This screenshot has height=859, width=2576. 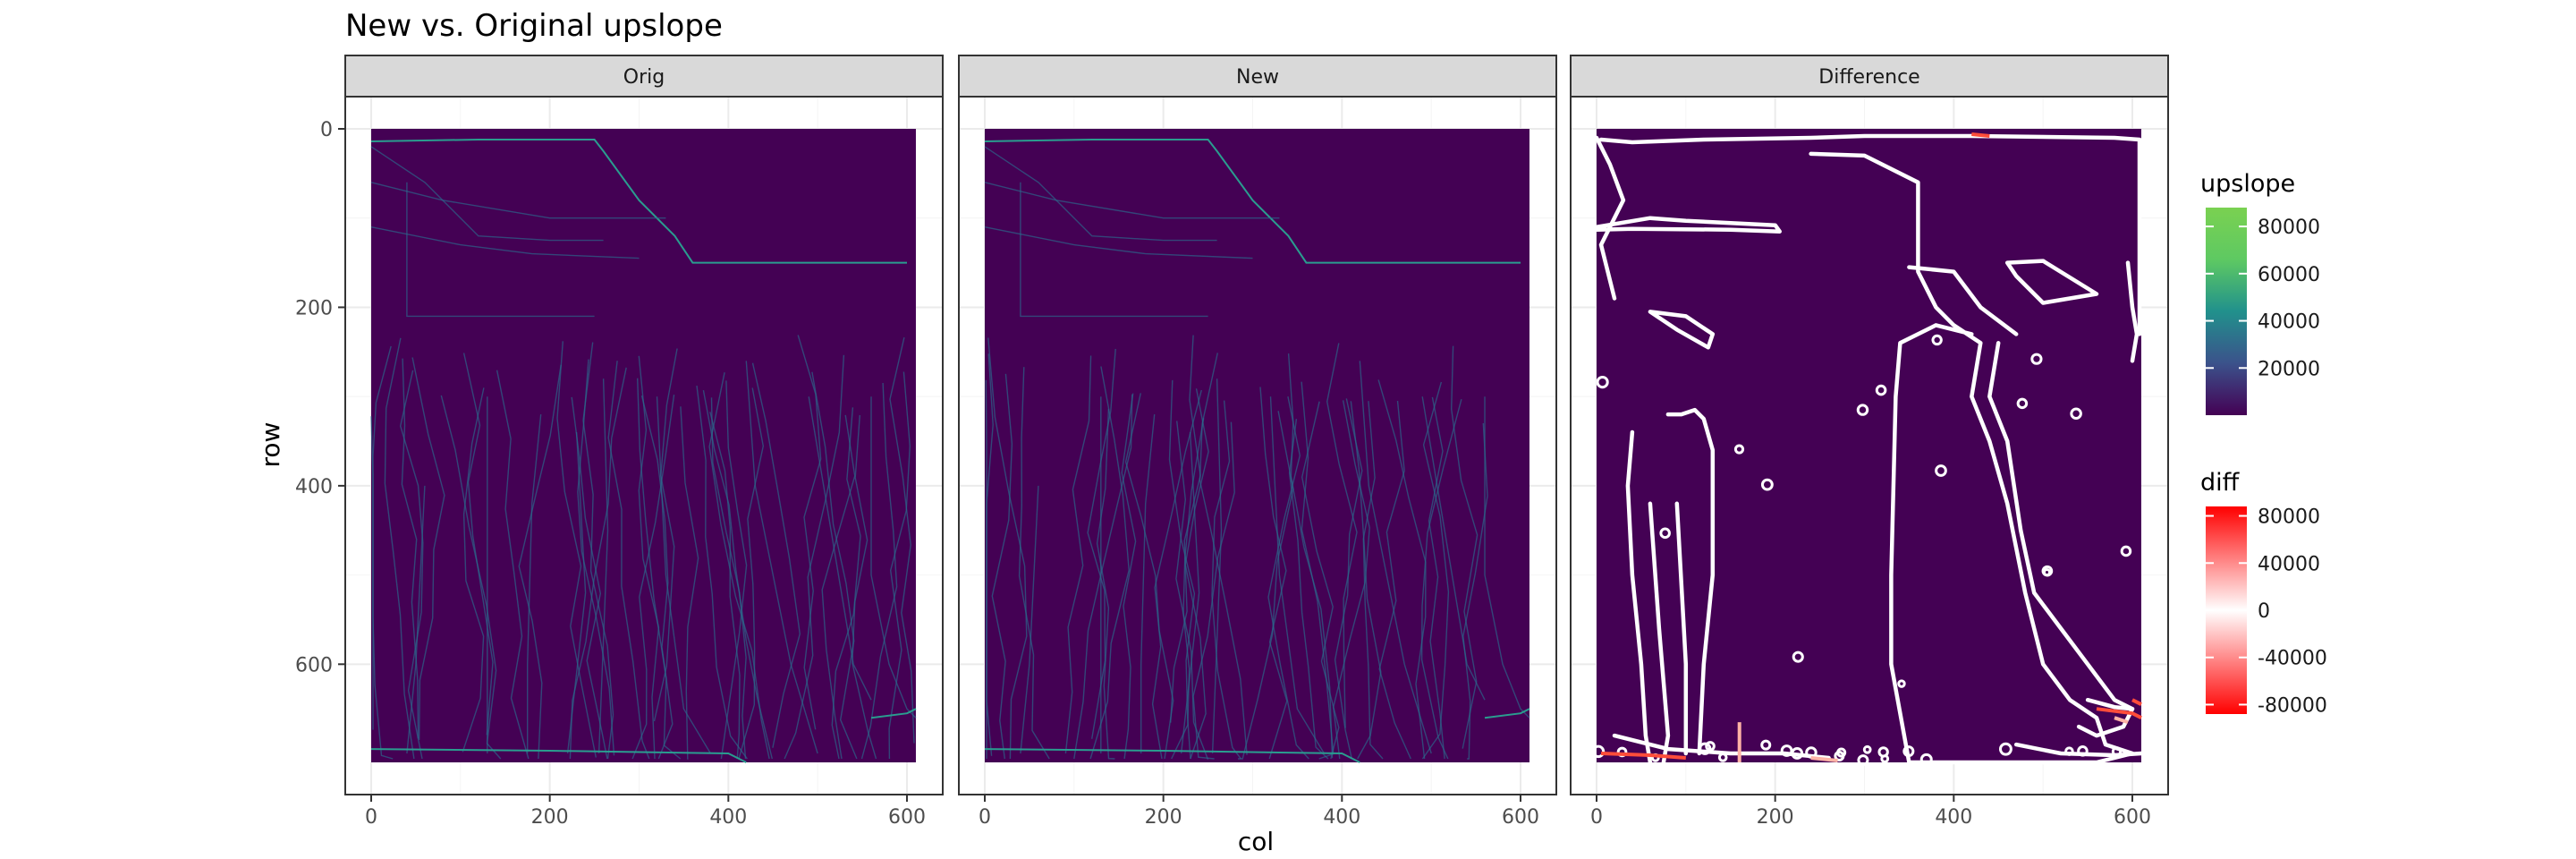 I want to click on legend-label: 20000, so click(x=2289, y=369).